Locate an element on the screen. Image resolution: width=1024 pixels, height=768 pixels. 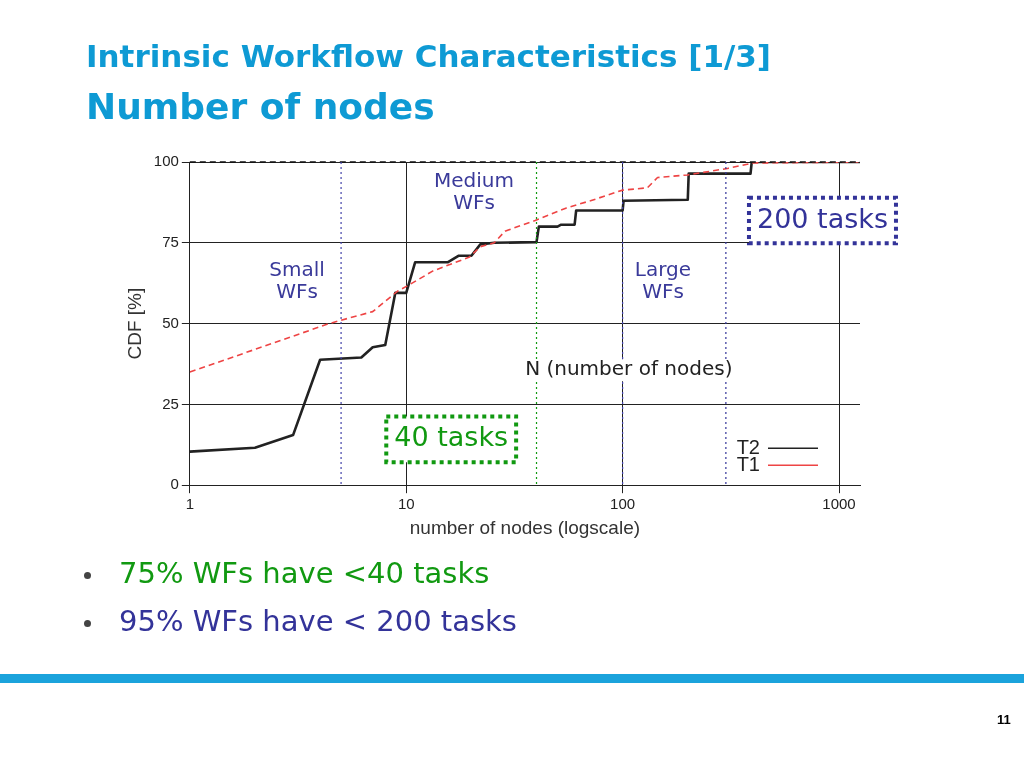
annotation: Small WFs is located at coordinates (297, 279).